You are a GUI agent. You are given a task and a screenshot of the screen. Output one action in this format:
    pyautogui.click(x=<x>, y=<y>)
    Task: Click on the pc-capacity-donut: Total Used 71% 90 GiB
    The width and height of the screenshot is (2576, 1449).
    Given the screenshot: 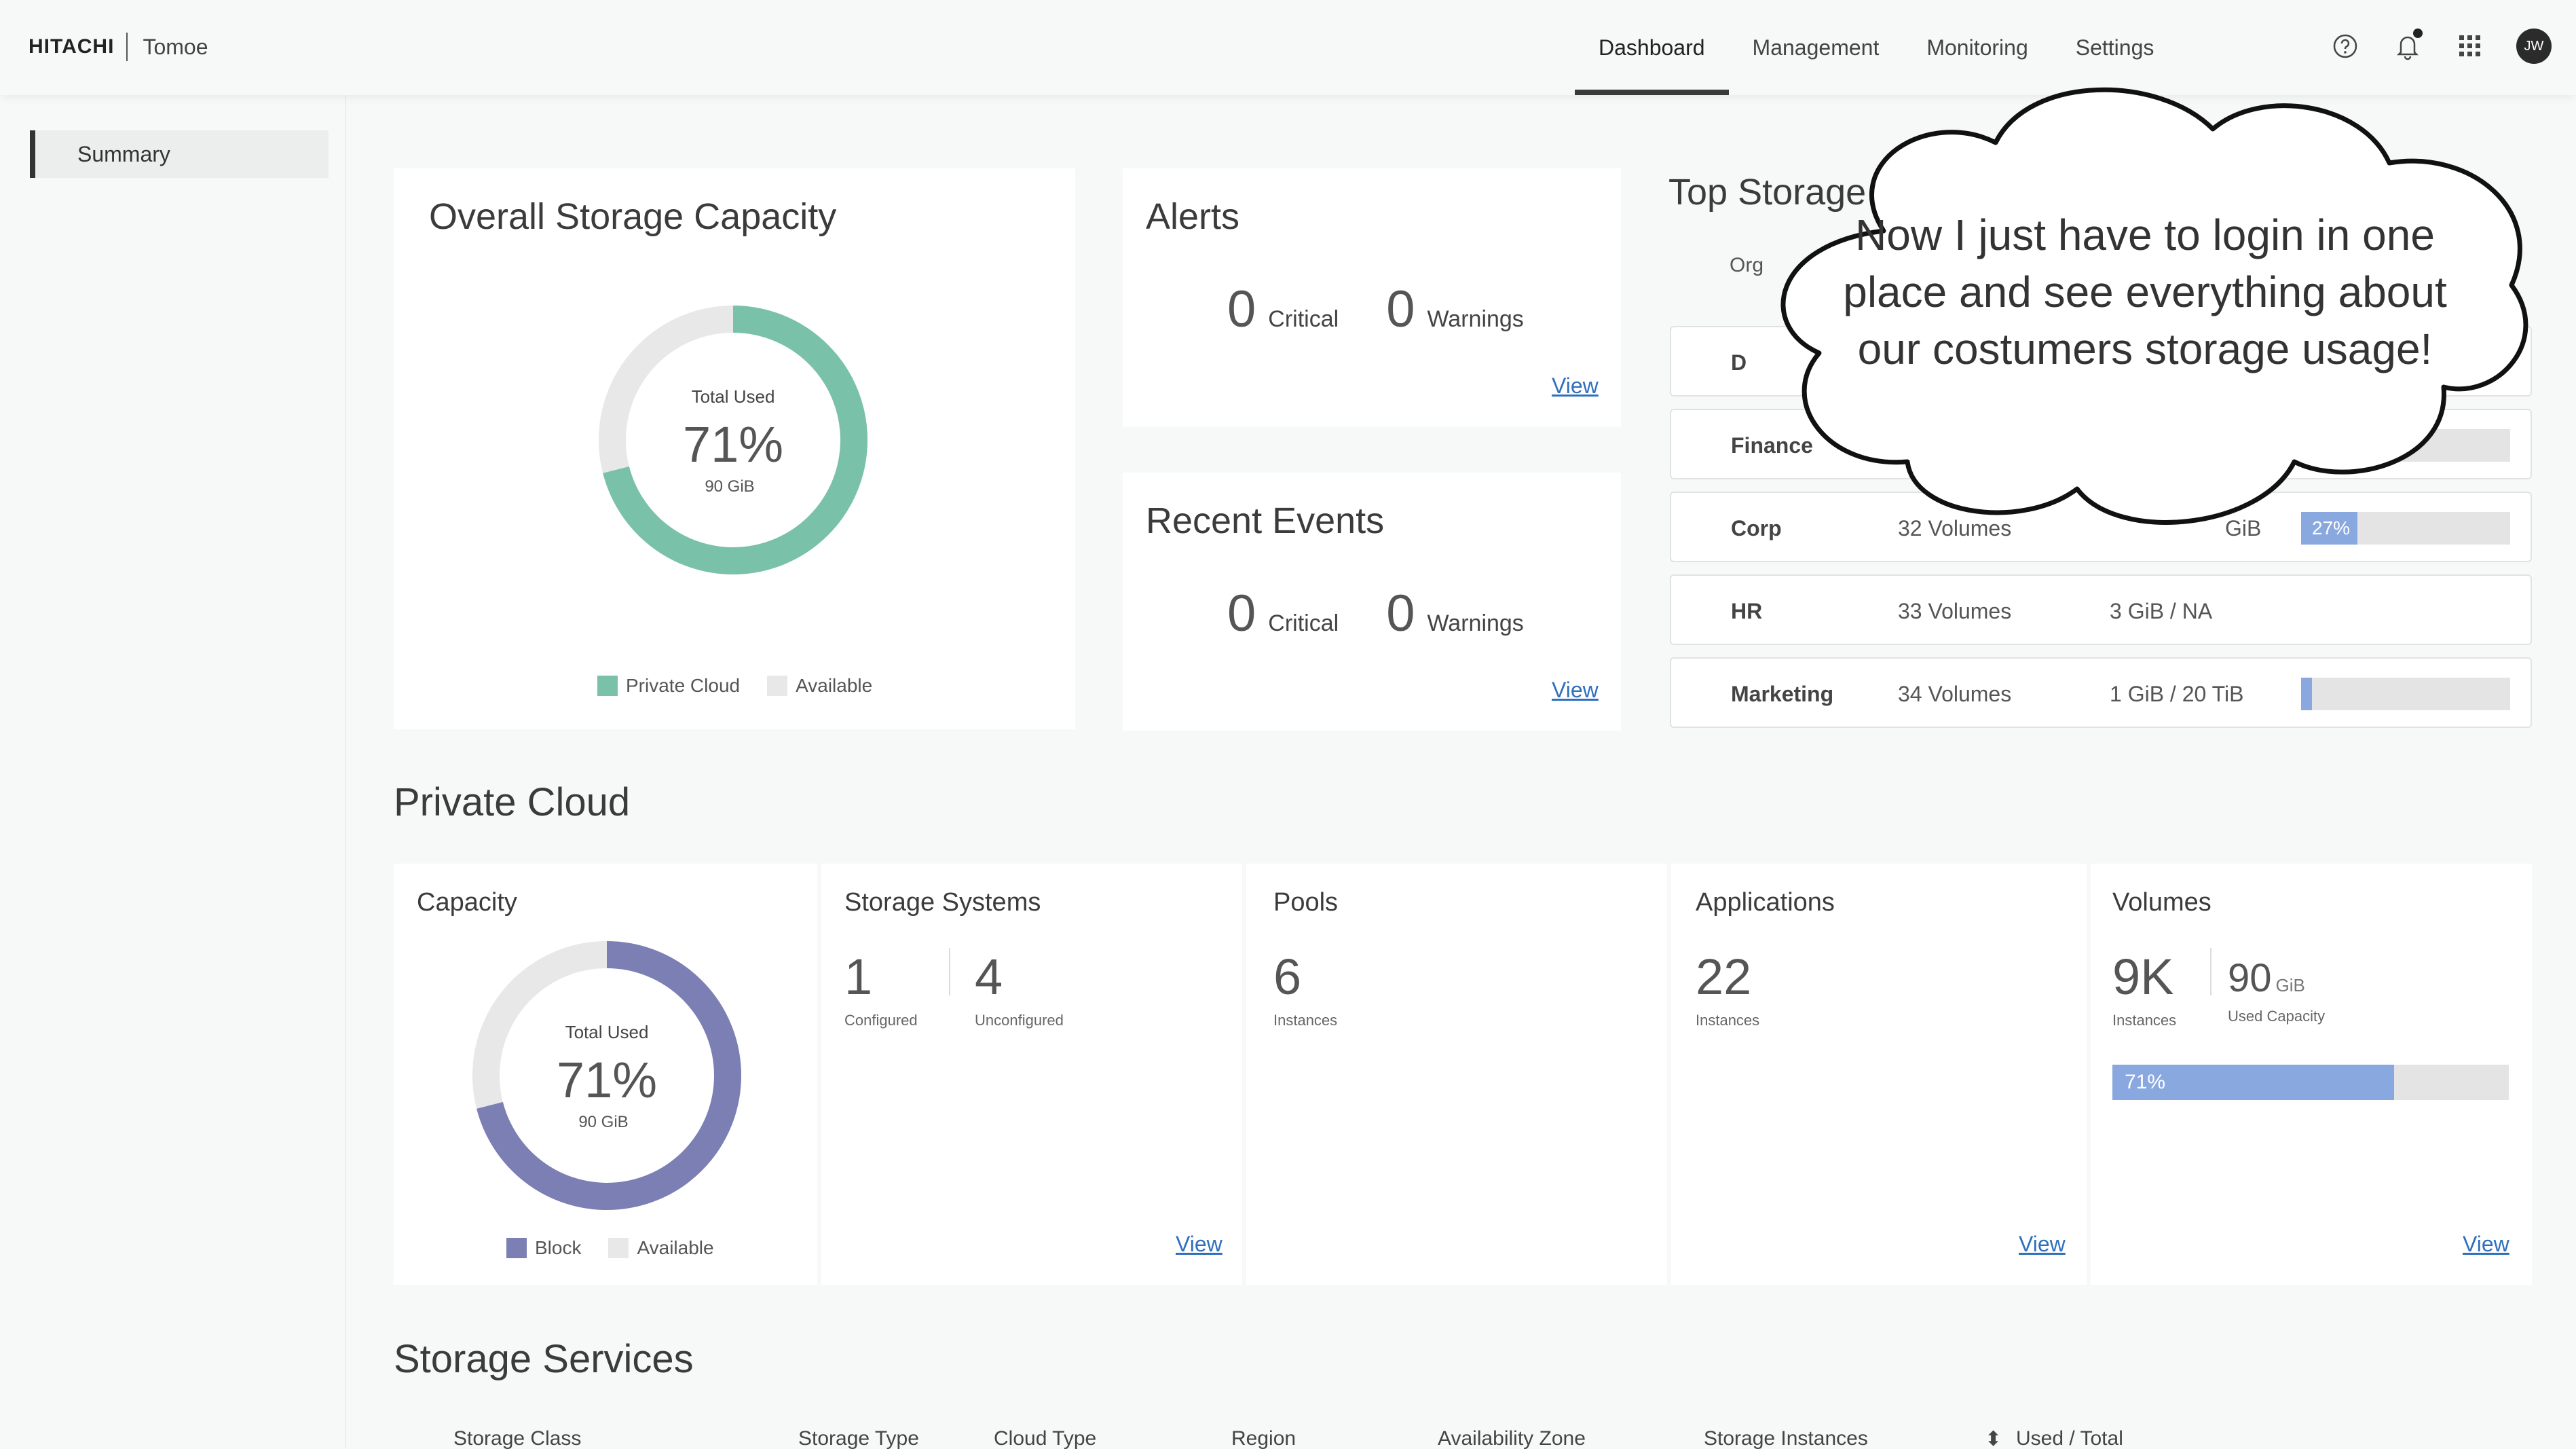 What is the action you would take?
    pyautogui.click(x=607, y=1075)
    